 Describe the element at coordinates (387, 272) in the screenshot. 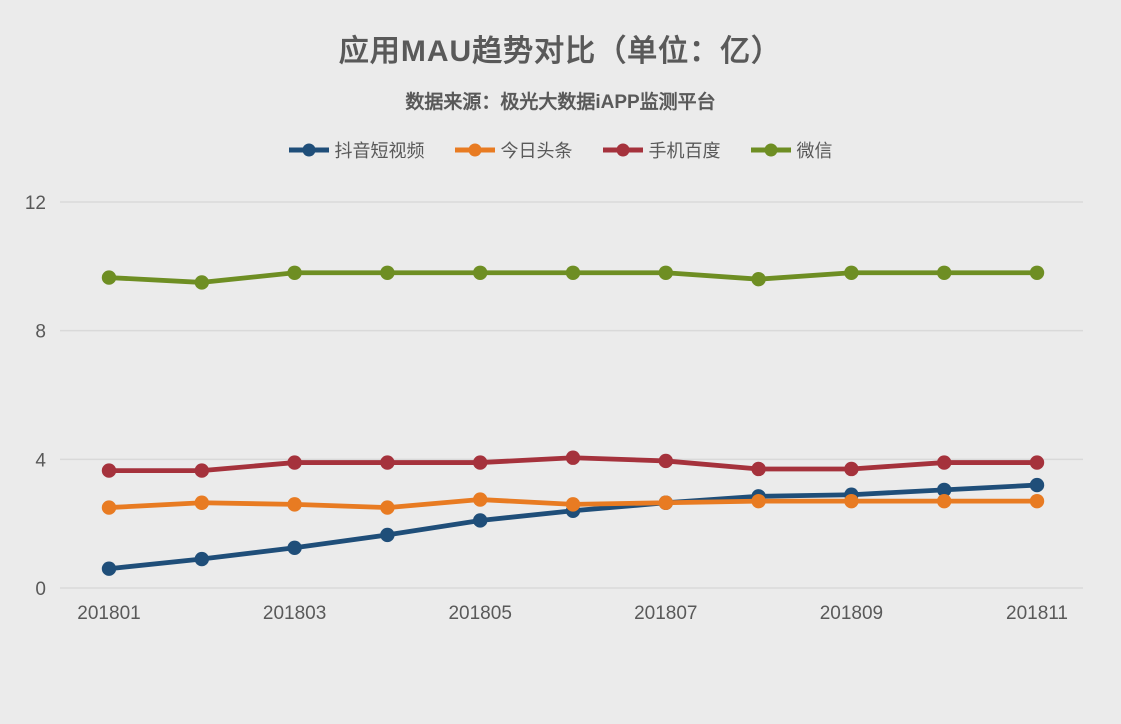

I see `data-point-s3-x3` at that location.